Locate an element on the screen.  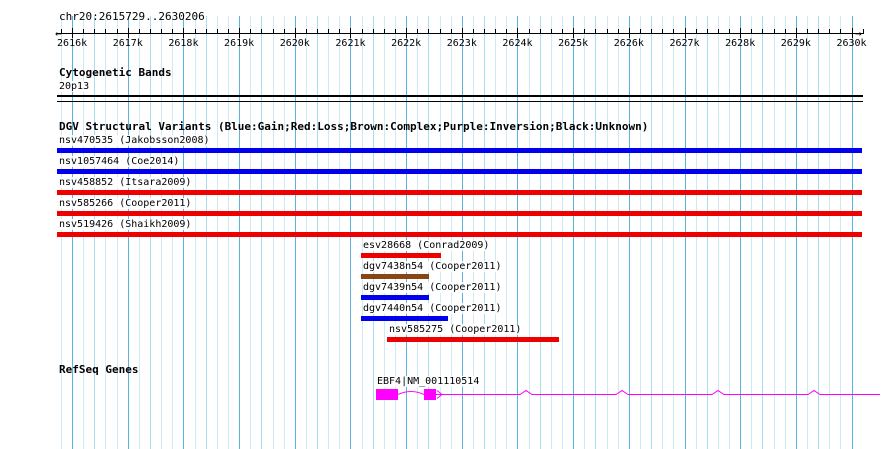
axis-tick-label: 2620k is located at coordinates (294, 43).